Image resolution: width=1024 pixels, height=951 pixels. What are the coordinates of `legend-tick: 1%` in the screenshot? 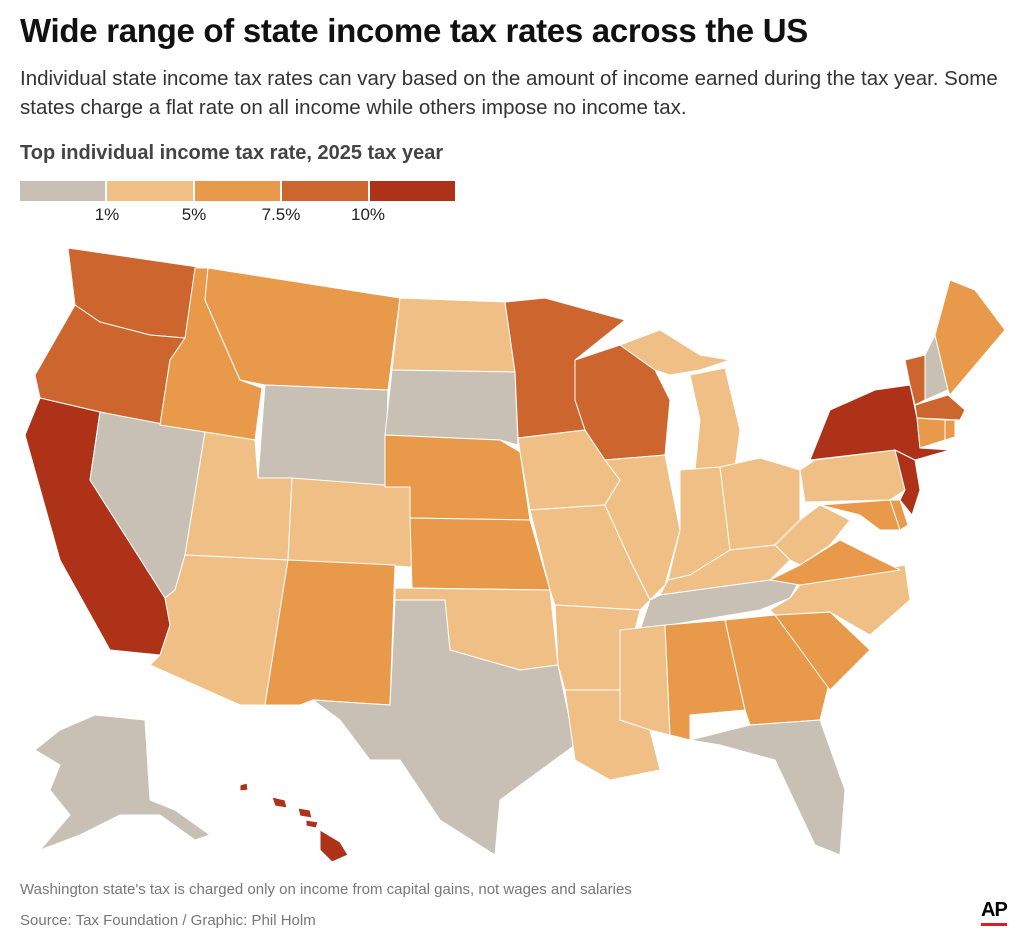 It's located at (107, 214).